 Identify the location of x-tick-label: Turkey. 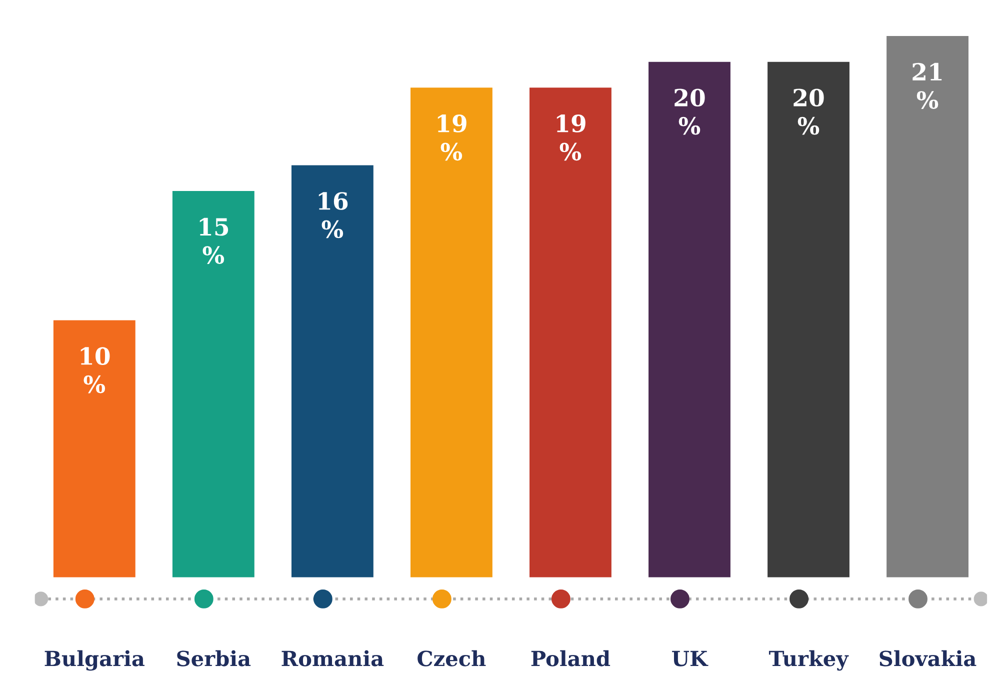
(808, 660).